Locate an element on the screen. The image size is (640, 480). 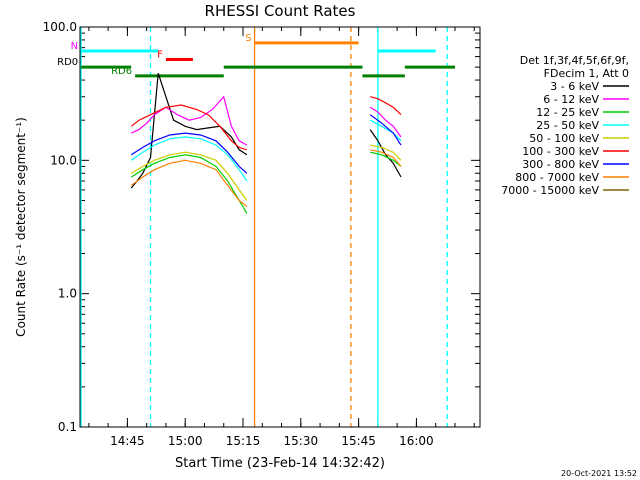
y-axis-label: Count Rate (s⁻¹ detector segment⁻¹) is located at coordinates (21, 227).